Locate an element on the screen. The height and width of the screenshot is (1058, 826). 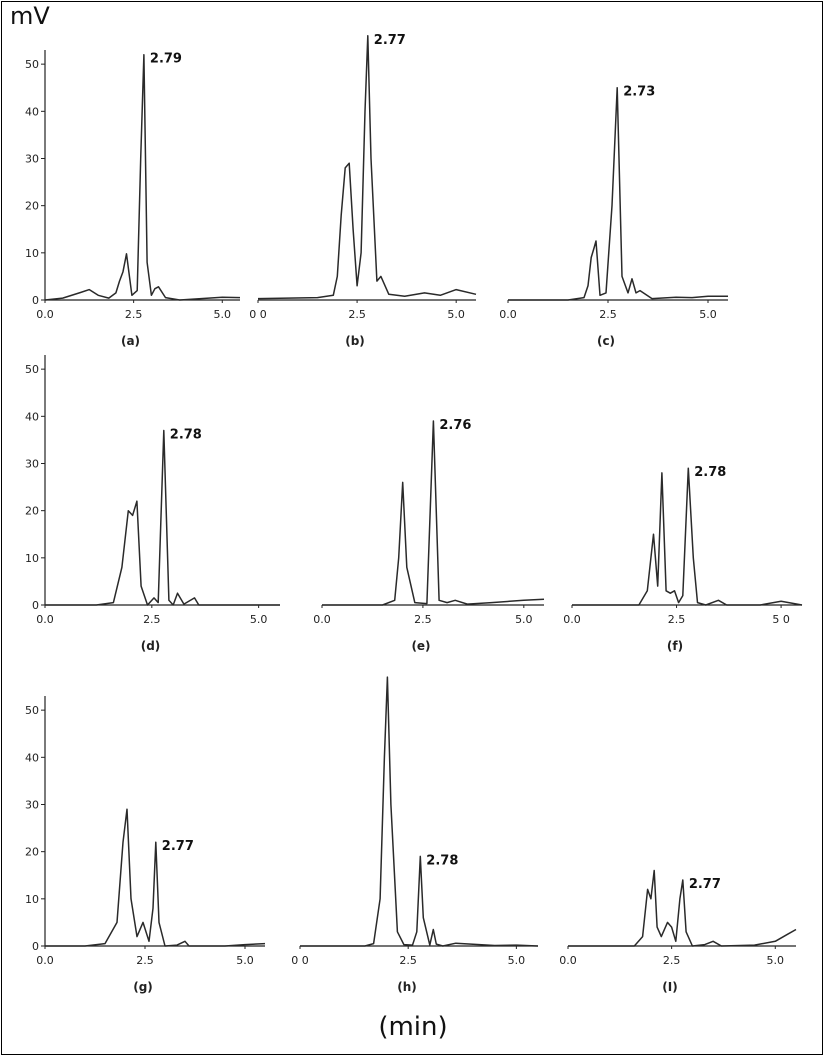
panel-7: 0 10 20 30 40 50 0.0 2.5 5.0 2.77 (g) is located at coordinates (145, 845).